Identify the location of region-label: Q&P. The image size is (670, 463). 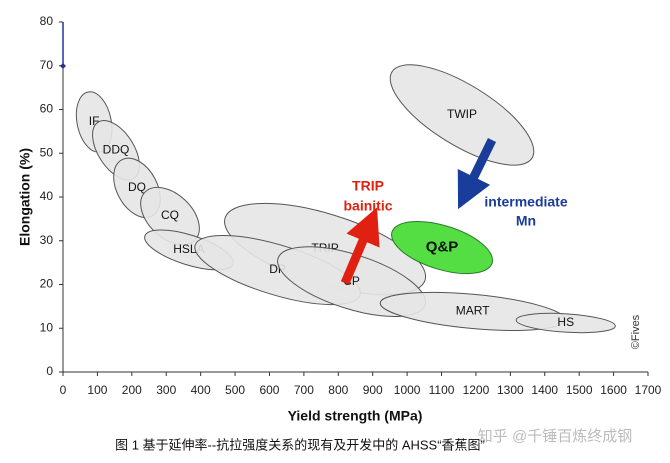
(442, 247).